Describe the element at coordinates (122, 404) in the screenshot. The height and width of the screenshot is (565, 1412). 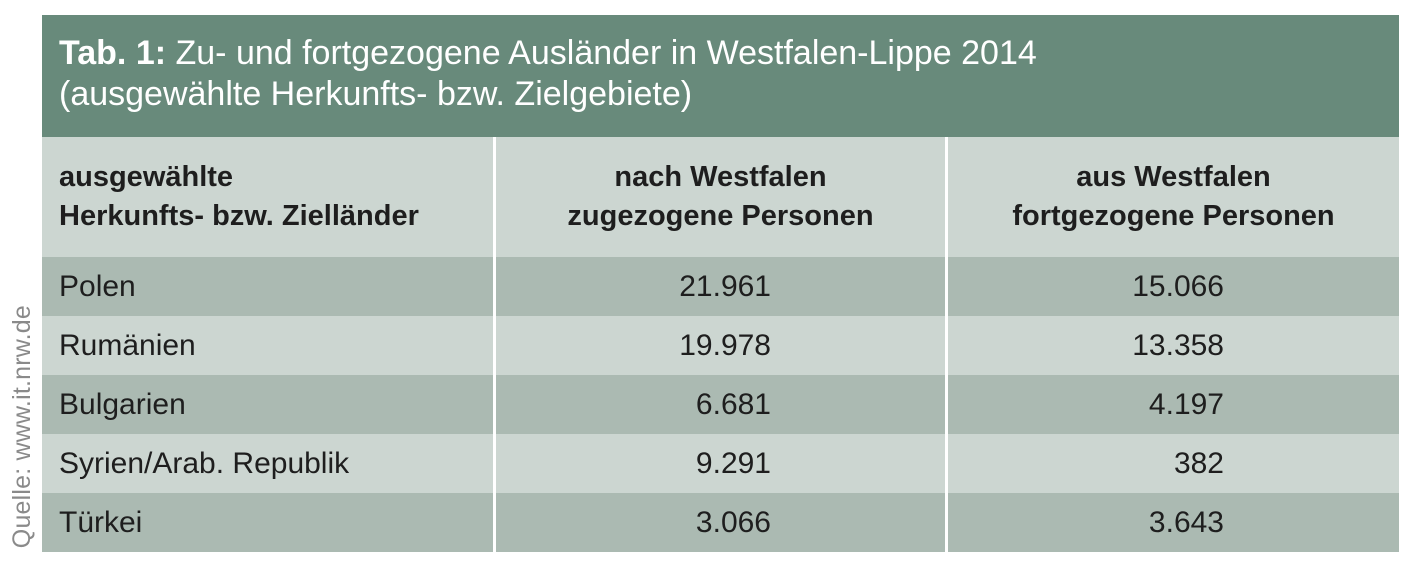
I see `cell-country: Bulgarien` at that location.